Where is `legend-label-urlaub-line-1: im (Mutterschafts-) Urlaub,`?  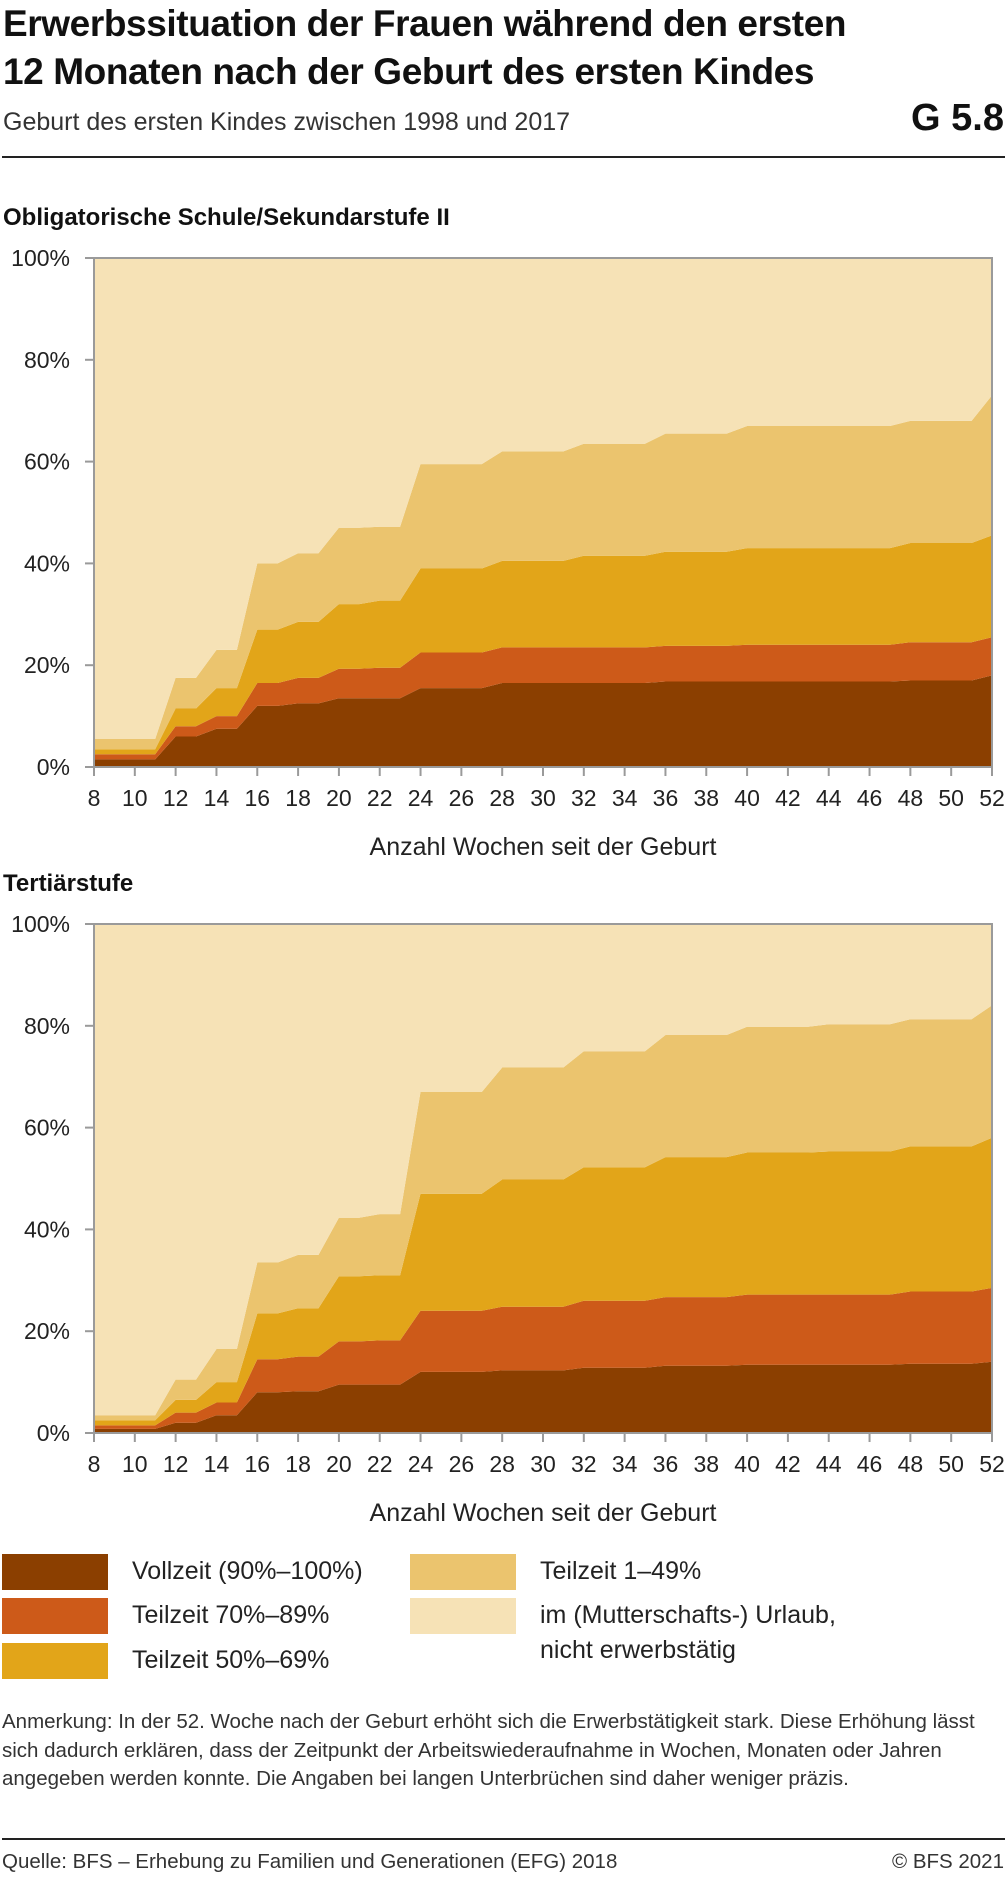
legend-label-urlaub-line-1: im (Mutterschafts-) Urlaub, is located at coordinates (688, 1615).